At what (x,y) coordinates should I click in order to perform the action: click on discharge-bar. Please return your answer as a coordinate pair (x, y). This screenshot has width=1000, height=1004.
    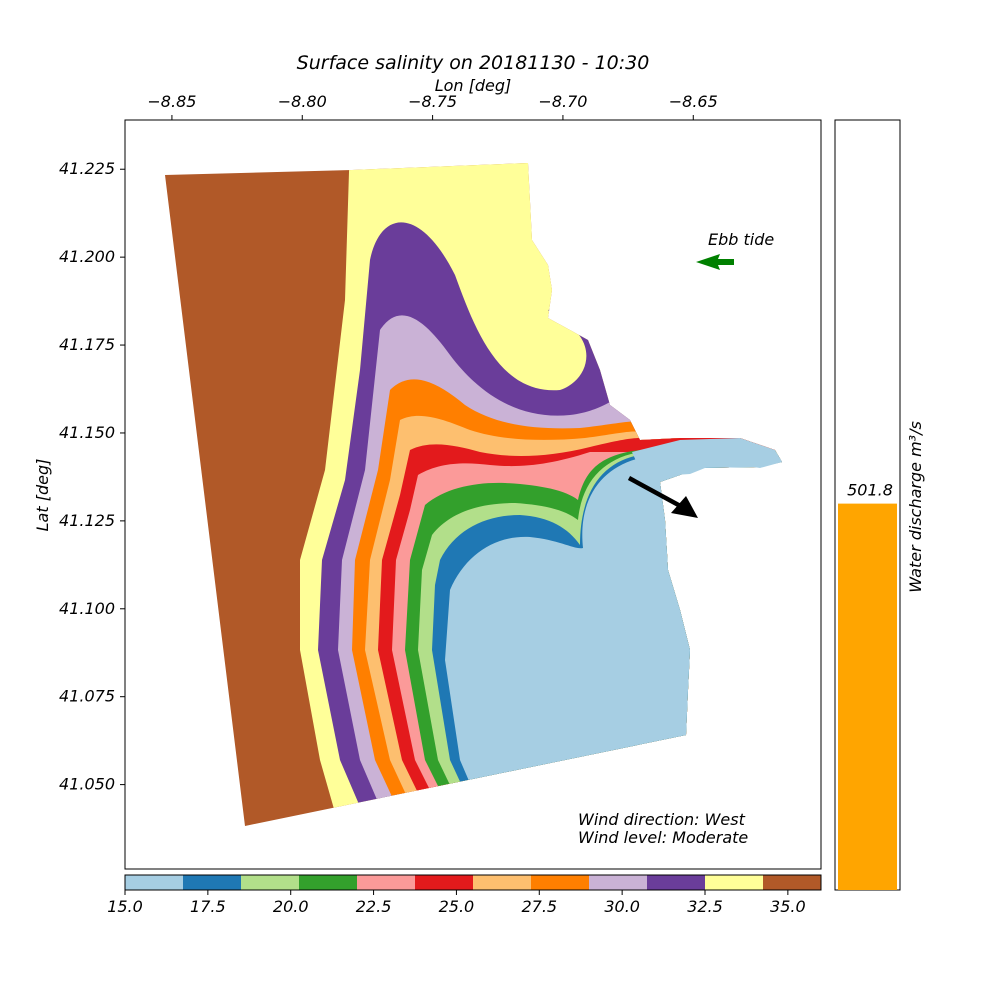
    Looking at the image, I should click on (867, 696).